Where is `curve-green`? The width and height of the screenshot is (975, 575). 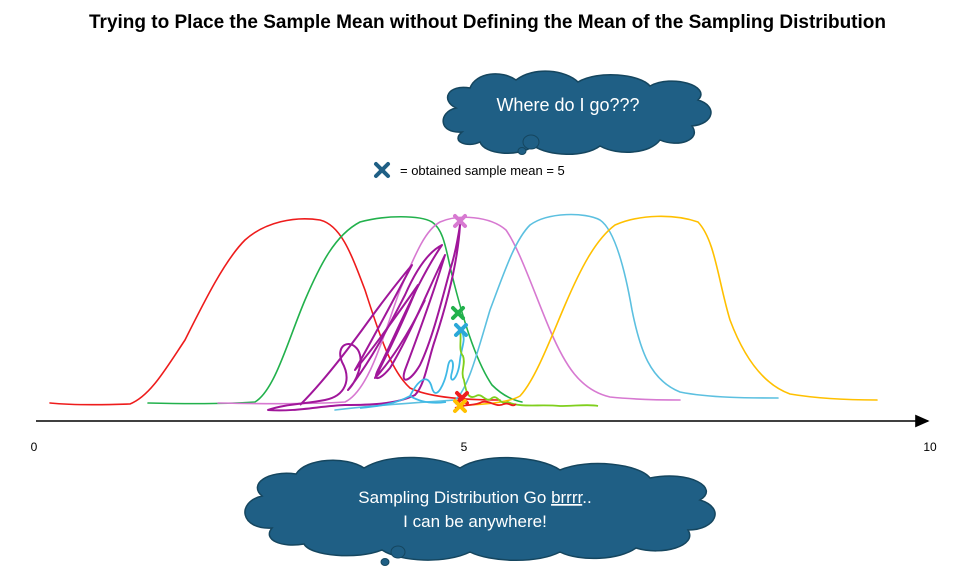 curve-green is located at coordinates (335, 310).